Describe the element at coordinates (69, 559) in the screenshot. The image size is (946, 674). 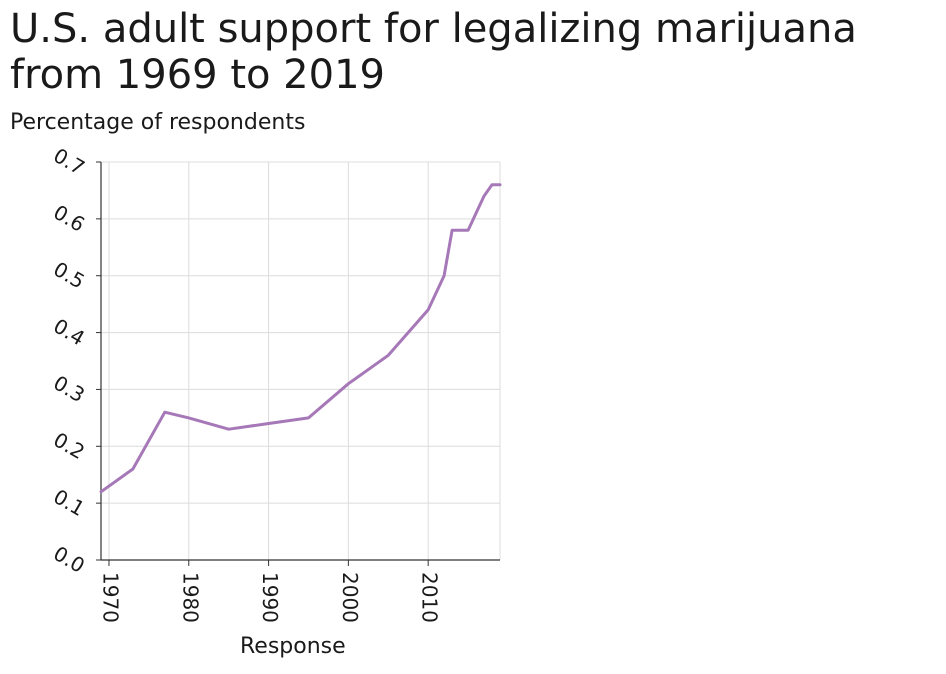
I see `y-tick-label: 0.0` at that location.